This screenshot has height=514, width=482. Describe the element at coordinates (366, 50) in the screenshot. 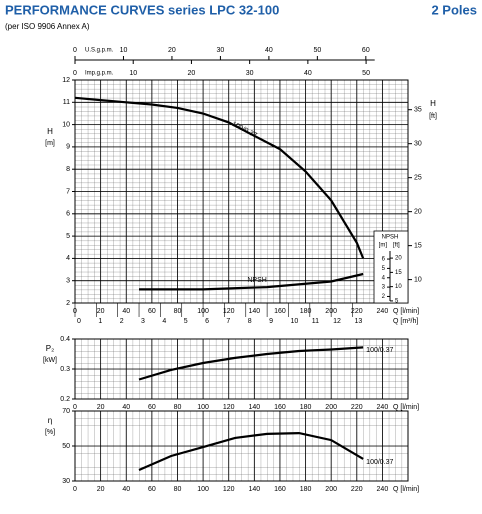

I see `top-axis-tick-label: 60` at that location.